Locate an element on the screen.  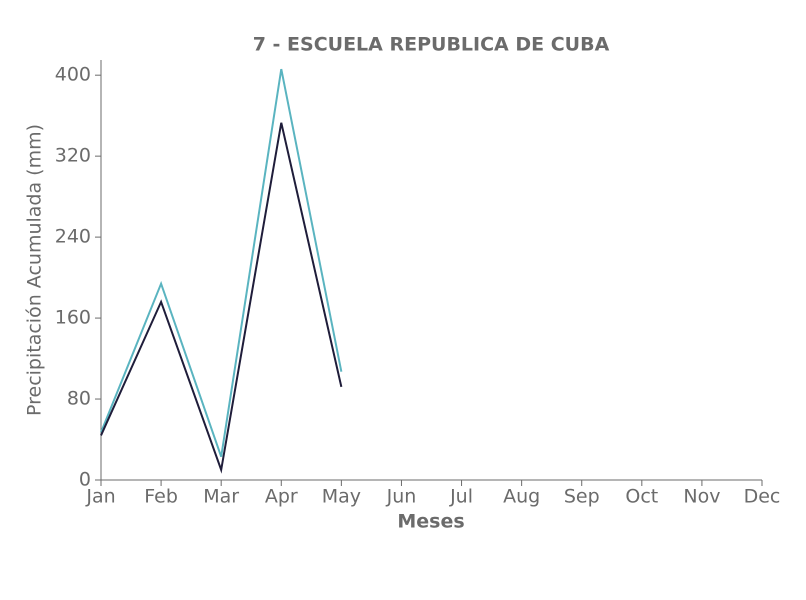
x-axis-label: Meses is located at coordinates (430, 522).